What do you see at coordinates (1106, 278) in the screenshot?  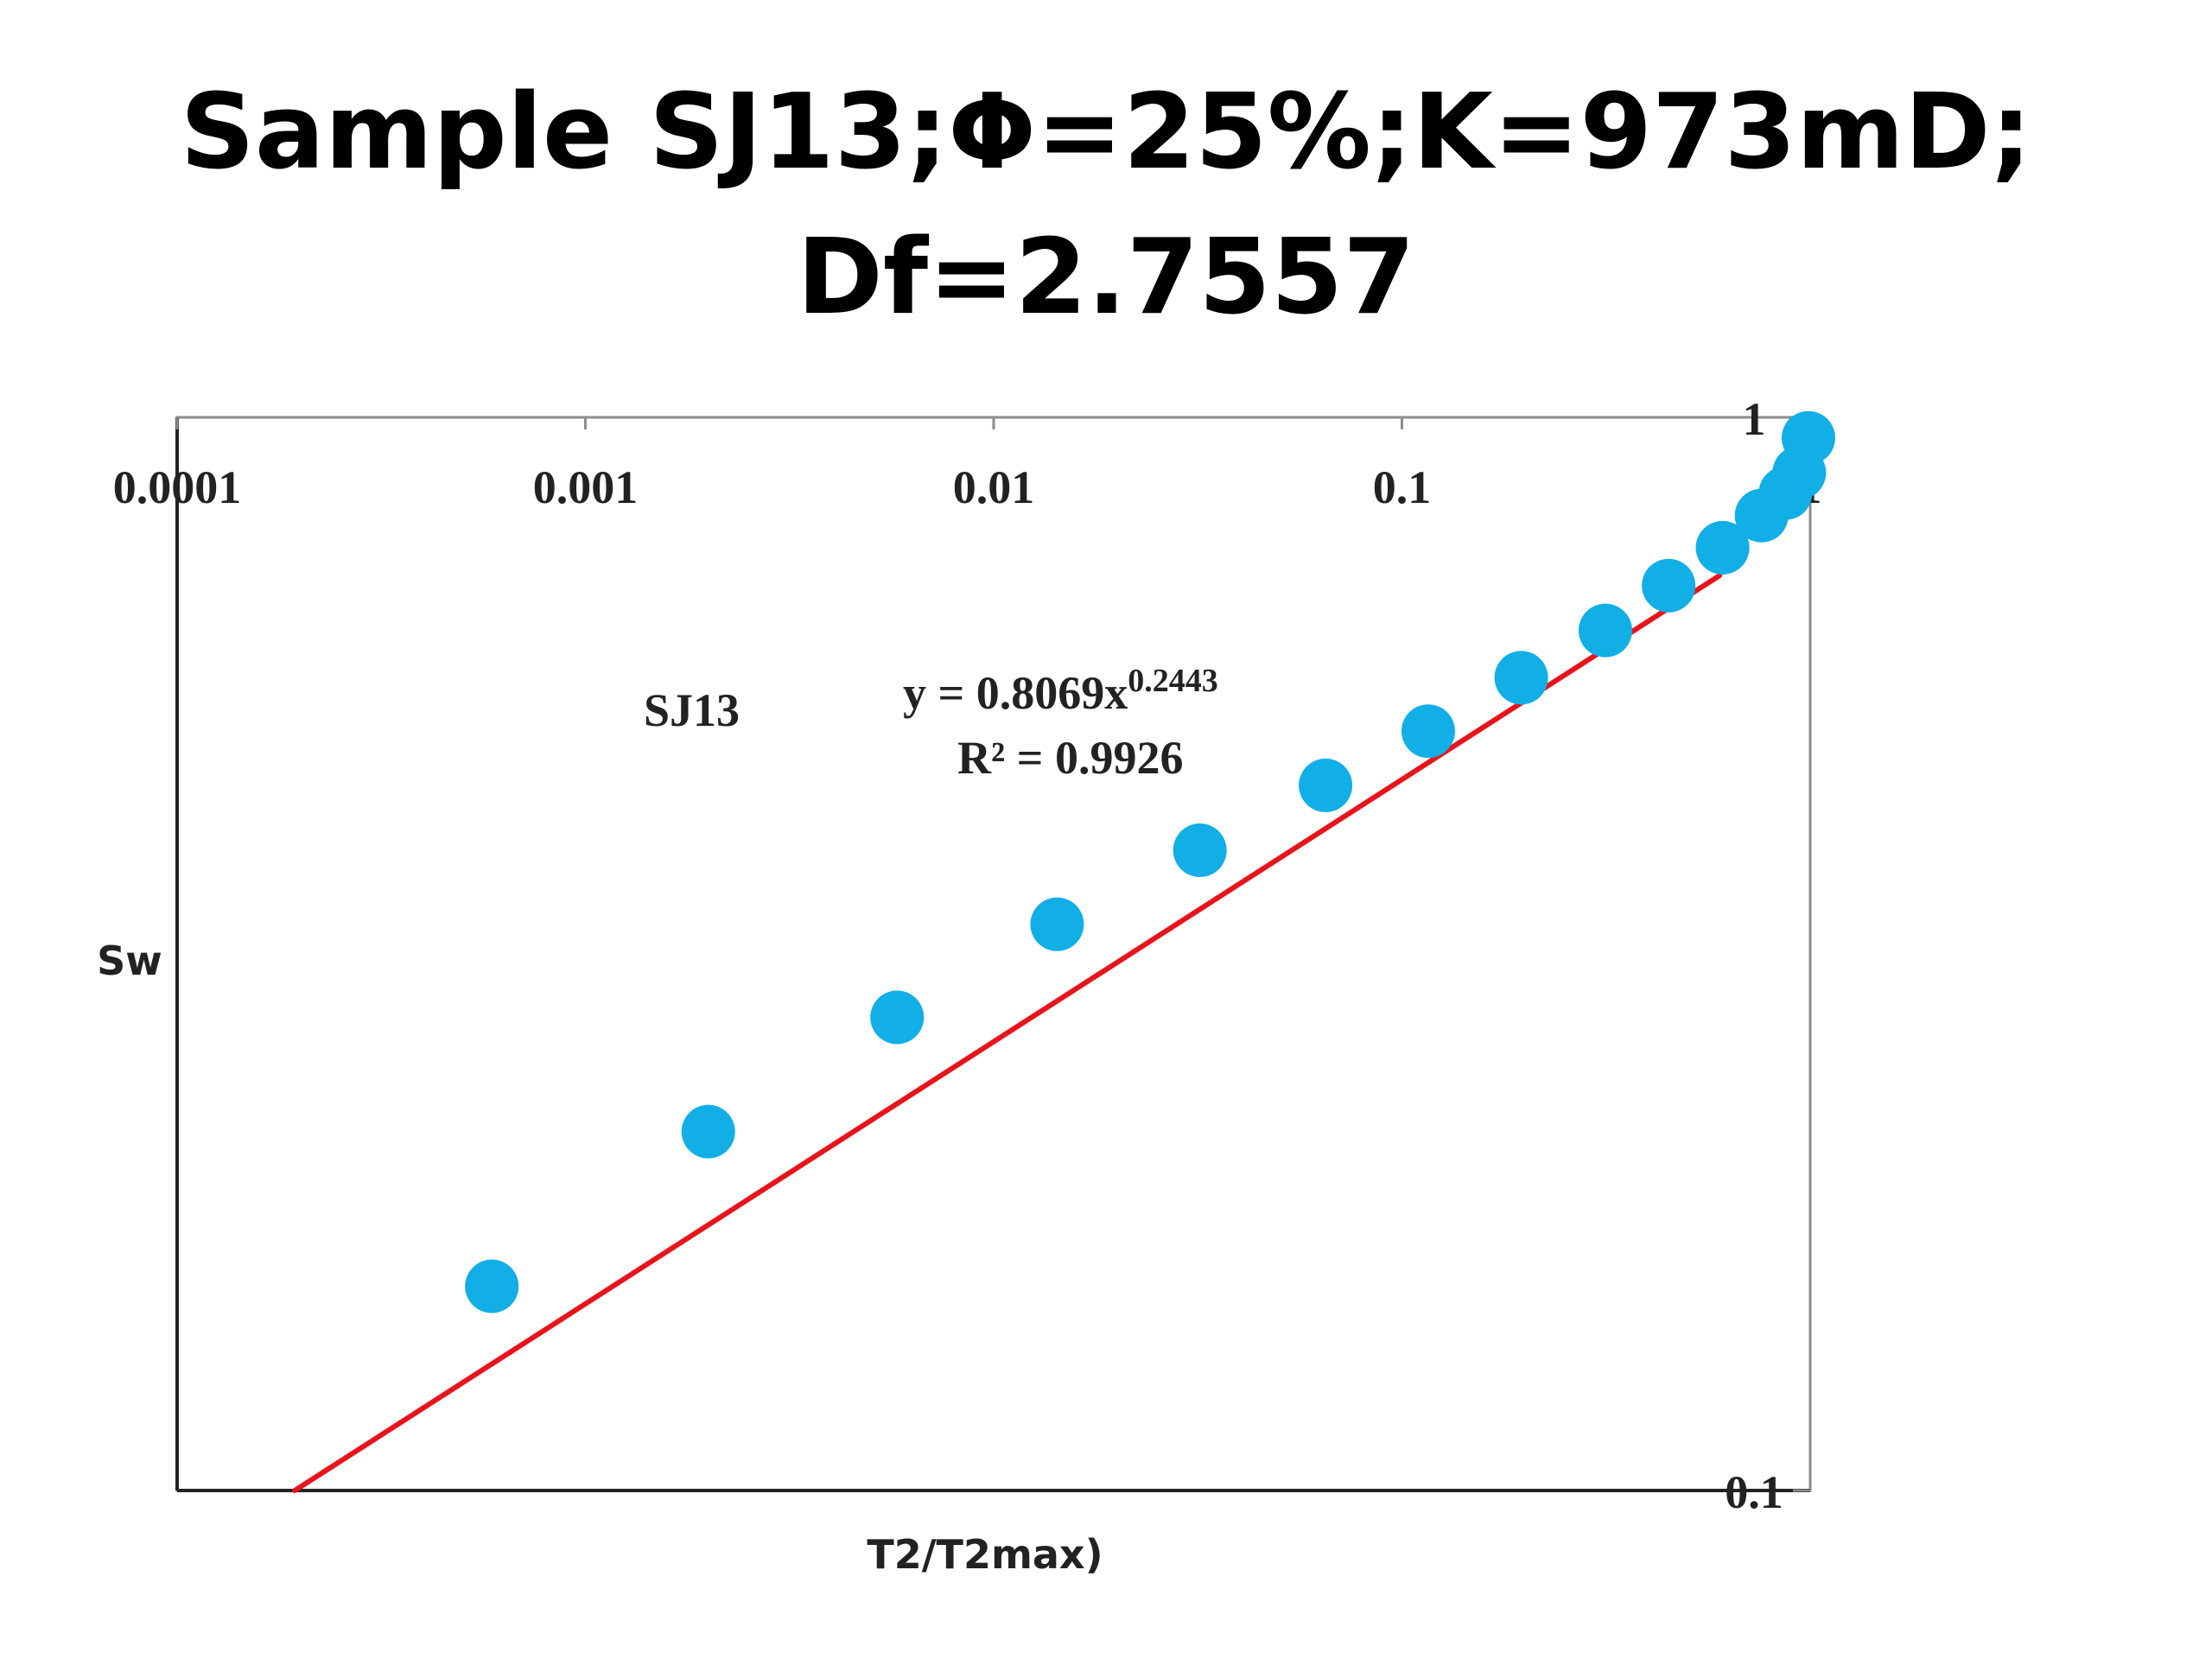 I see `chart-title-line2: Df=2.7557` at bounding box center [1106, 278].